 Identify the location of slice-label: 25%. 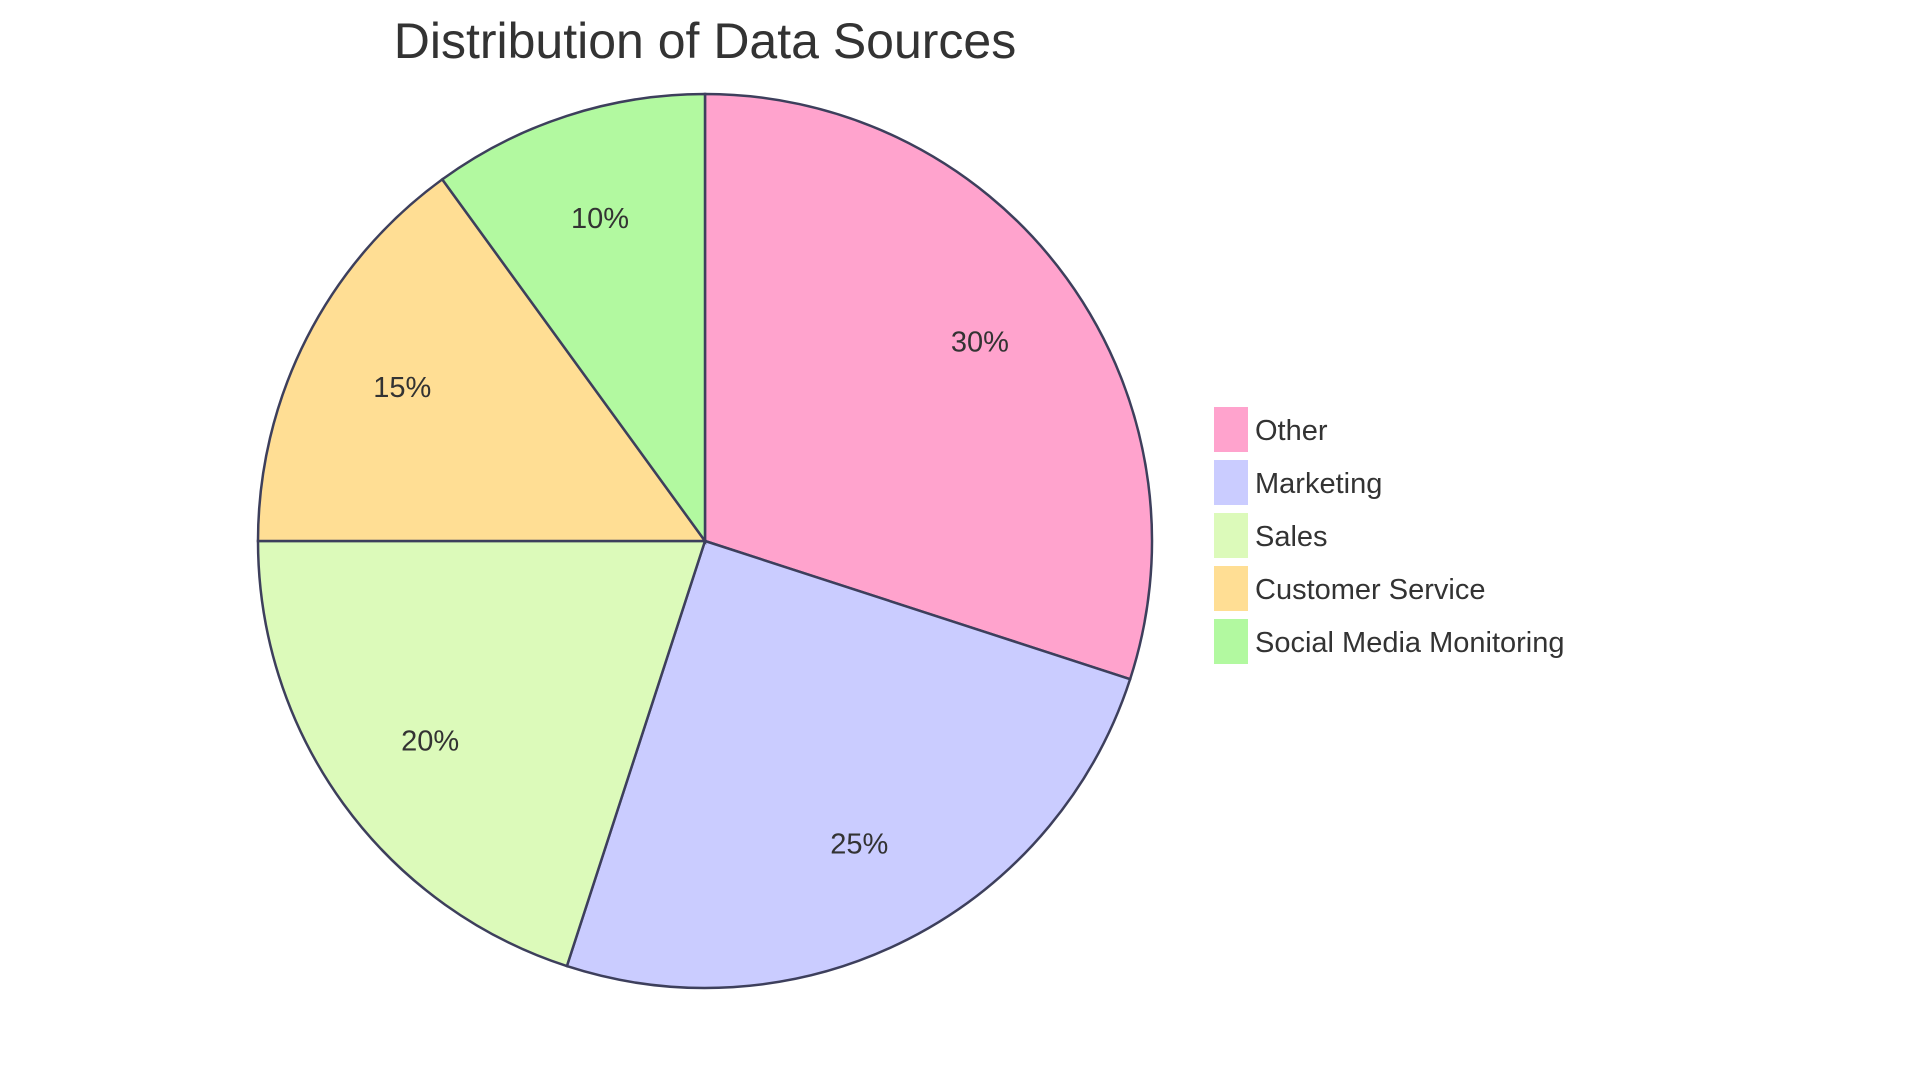
(859, 845).